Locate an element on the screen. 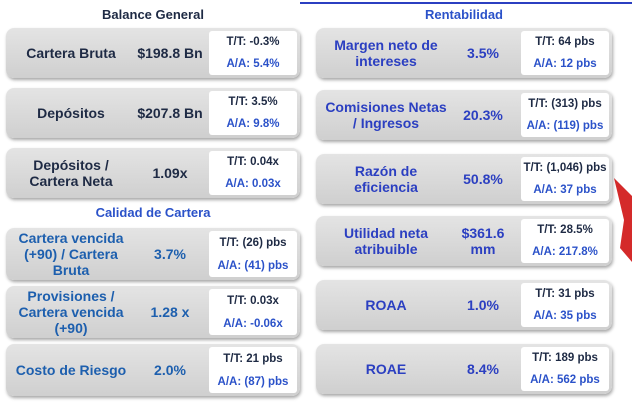  metric-label: Razón de eficiencia is located at coordinates (386, 179).